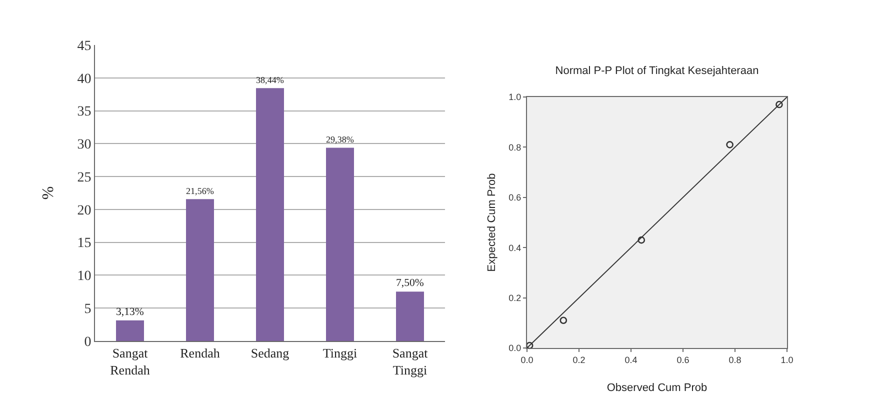 The height and width of the screenshot is (419, 874). What do you see at coordinates (527, 359) in the screenshot?
I see `x-tick-label: 0.0` at bounding box center [527, 359].